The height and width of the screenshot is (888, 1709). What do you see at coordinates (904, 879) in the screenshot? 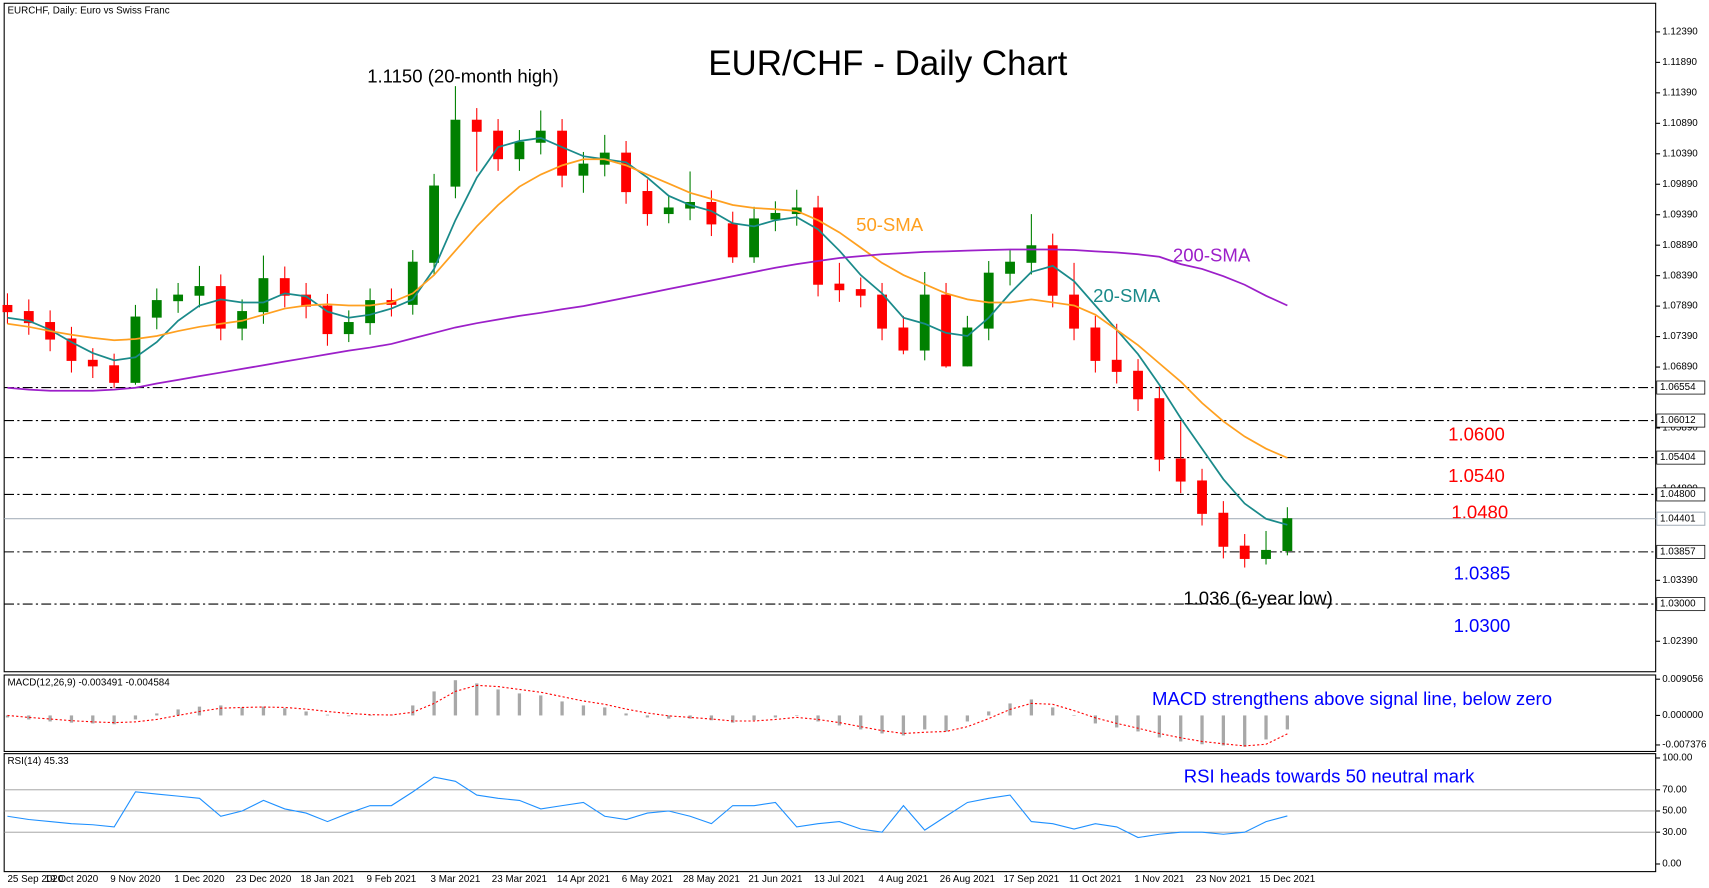
I see `x-tick-label: 4 Aug 2021` at bounding box center [904, 879].